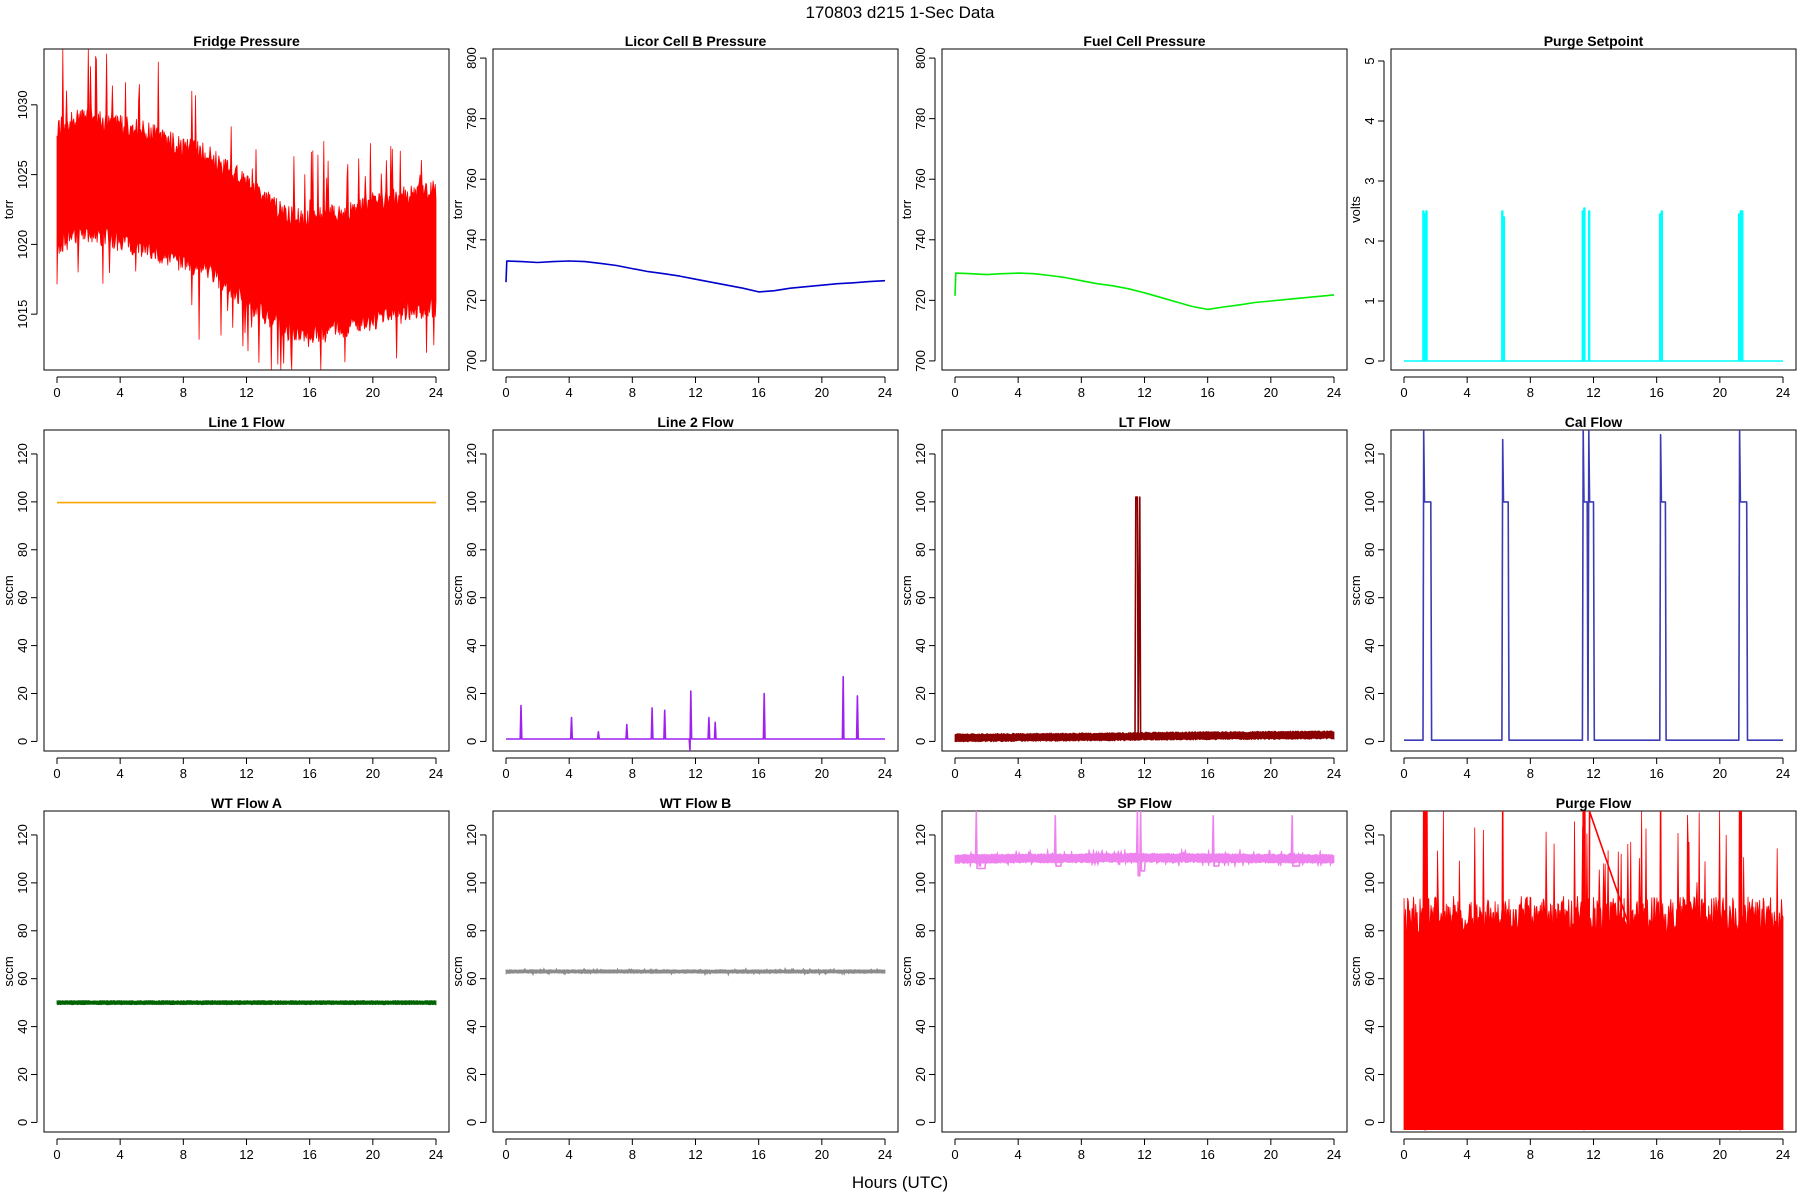 The image size is (1800, 1200). I want to click on y-axis-label: torr, so click(906, 209).